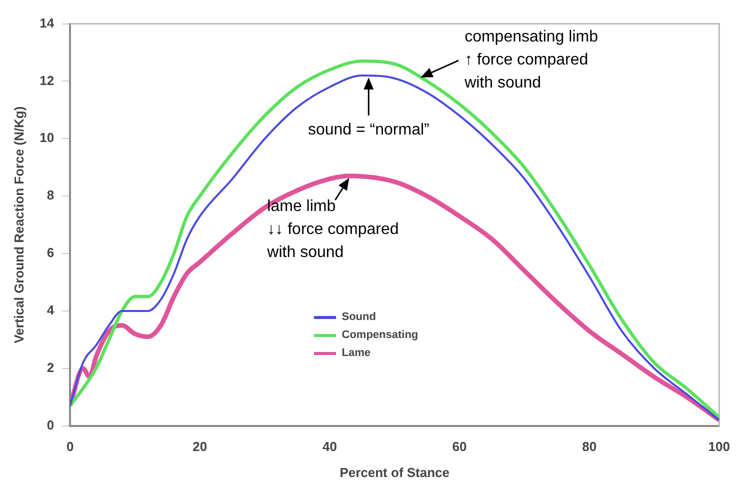 The width and height of the screenshot is (744, 493). I want to click on x-tick-label: 100, so click(719, 446).